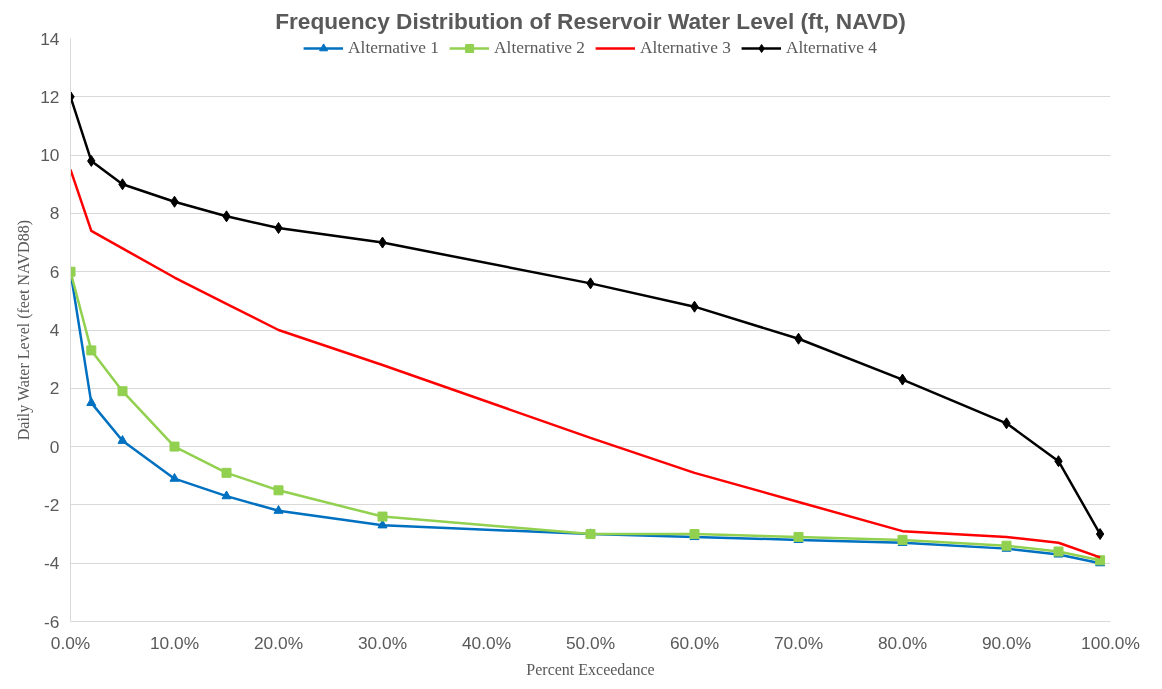 The width and height of the screenshot is (1162, 689). What do you see at coordinates (394, 48) in the screenshot?
I see `legend-label: Alternative 1` at bounding box center [394, 48].